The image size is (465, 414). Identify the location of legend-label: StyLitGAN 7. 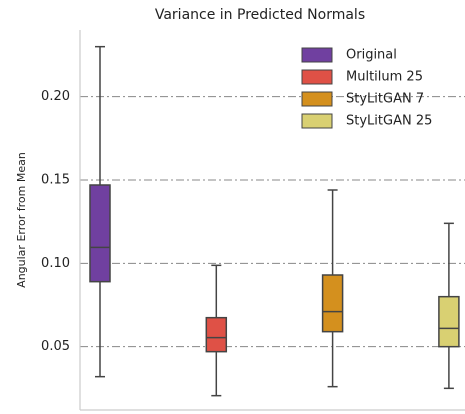
(385, 99).